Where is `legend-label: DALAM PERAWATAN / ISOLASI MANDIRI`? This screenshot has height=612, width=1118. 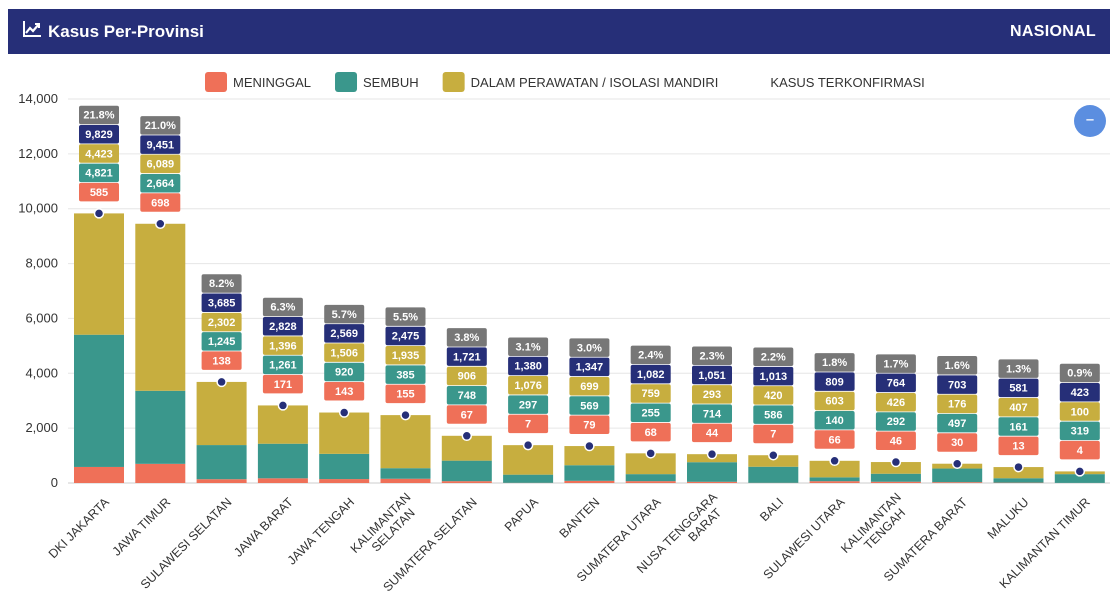
legend-label: DALAM PERAWATAN / ISOLASI MANDIRI is located at coordinates (595, 82).